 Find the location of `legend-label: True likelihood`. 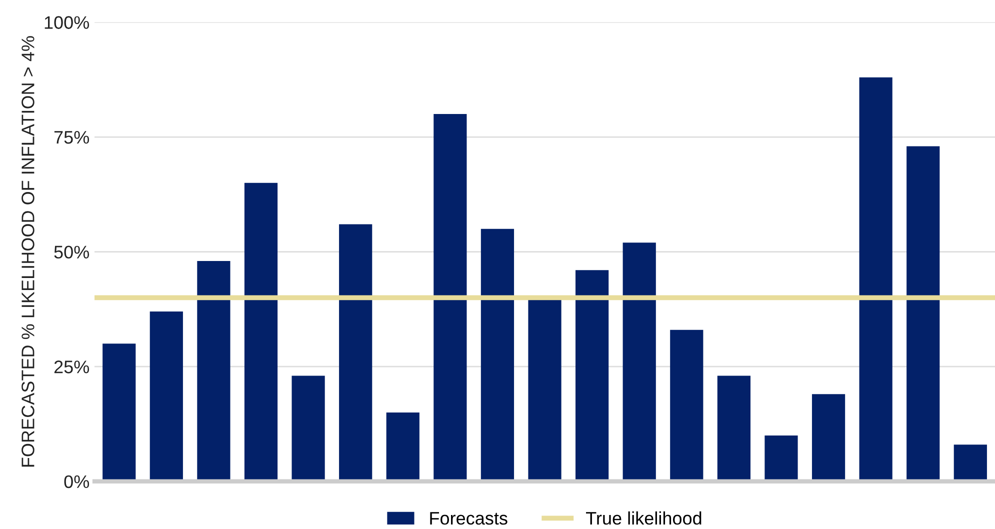

legend-label: True likelihood is located at coordinates (644, 518).